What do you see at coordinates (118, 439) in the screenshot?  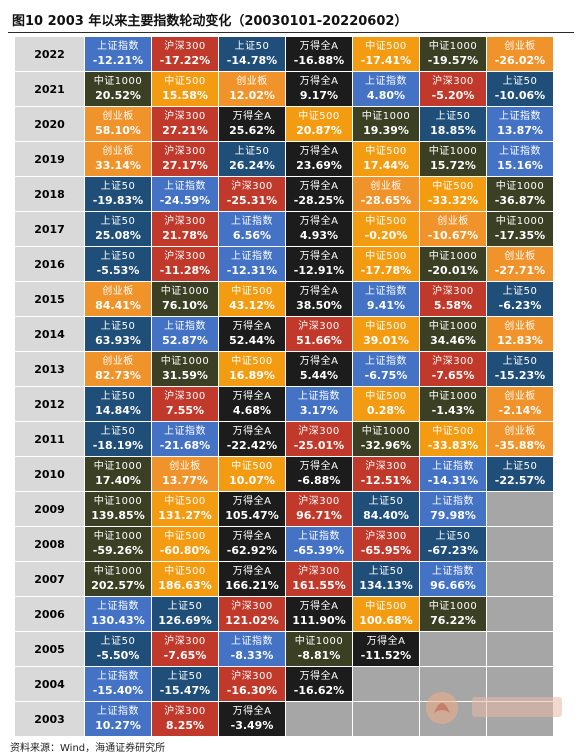 I see `index-cell: 上证50 -18.19%` at bounding box center [118, 439].